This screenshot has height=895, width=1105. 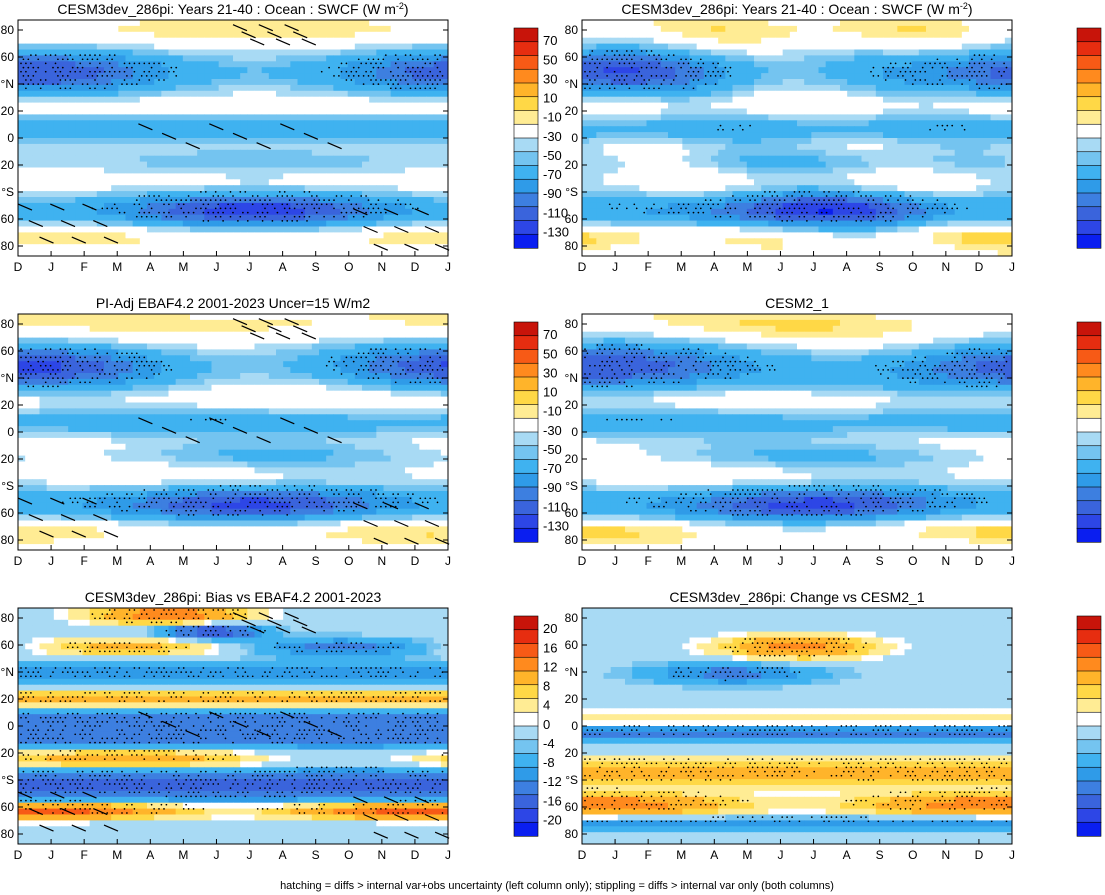 I want to click on x-tick-label: J, so click(x=250, y=267).